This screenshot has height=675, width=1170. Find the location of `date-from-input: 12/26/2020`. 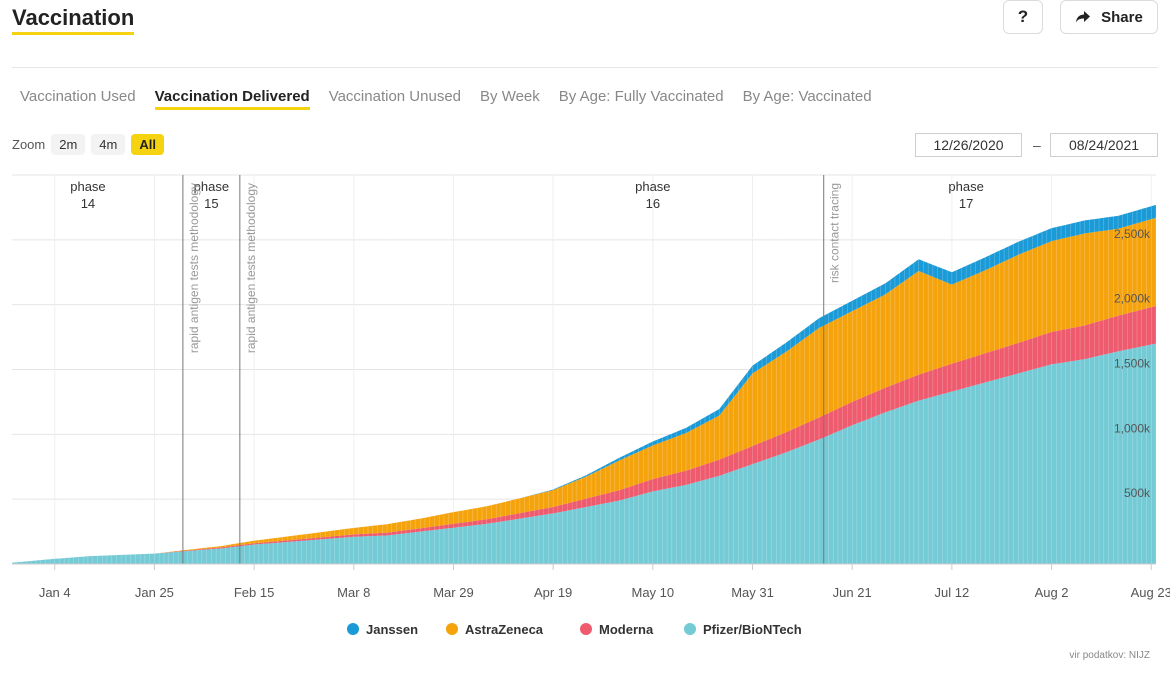

date-from-input: 12/26/2020 is located at coordinates (968, 145).